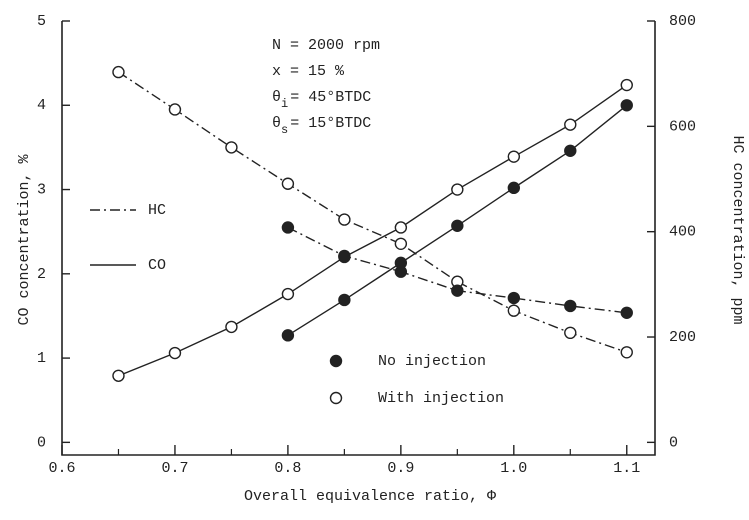  What do you see at coordinates (41, 190) in the screenshot?
I see `y-tick-label: 3` at bounding box center [41, 190].